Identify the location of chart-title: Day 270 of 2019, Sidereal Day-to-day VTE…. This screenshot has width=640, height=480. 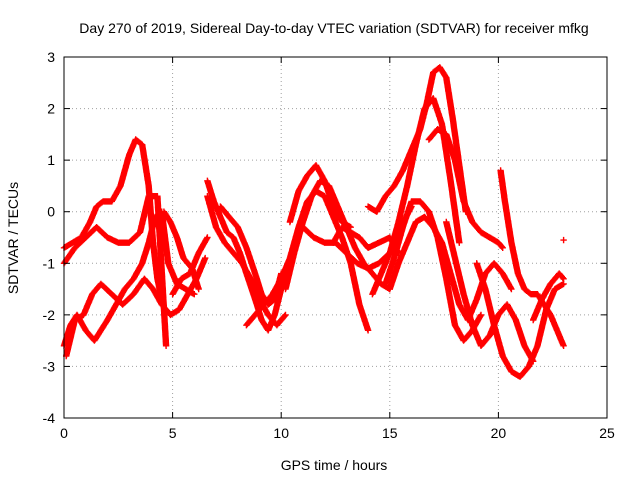
(333, 28).